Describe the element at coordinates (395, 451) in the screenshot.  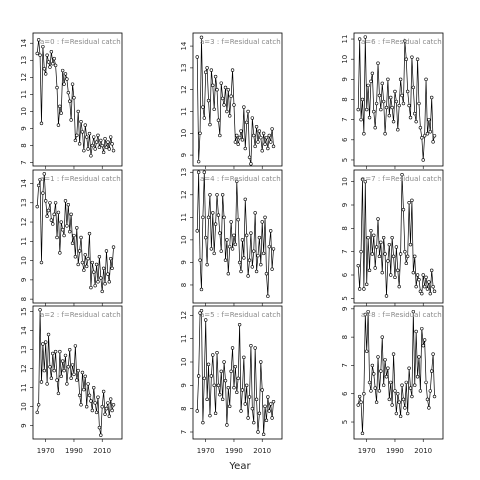
I see `x-tick-label: 1990` at that location.